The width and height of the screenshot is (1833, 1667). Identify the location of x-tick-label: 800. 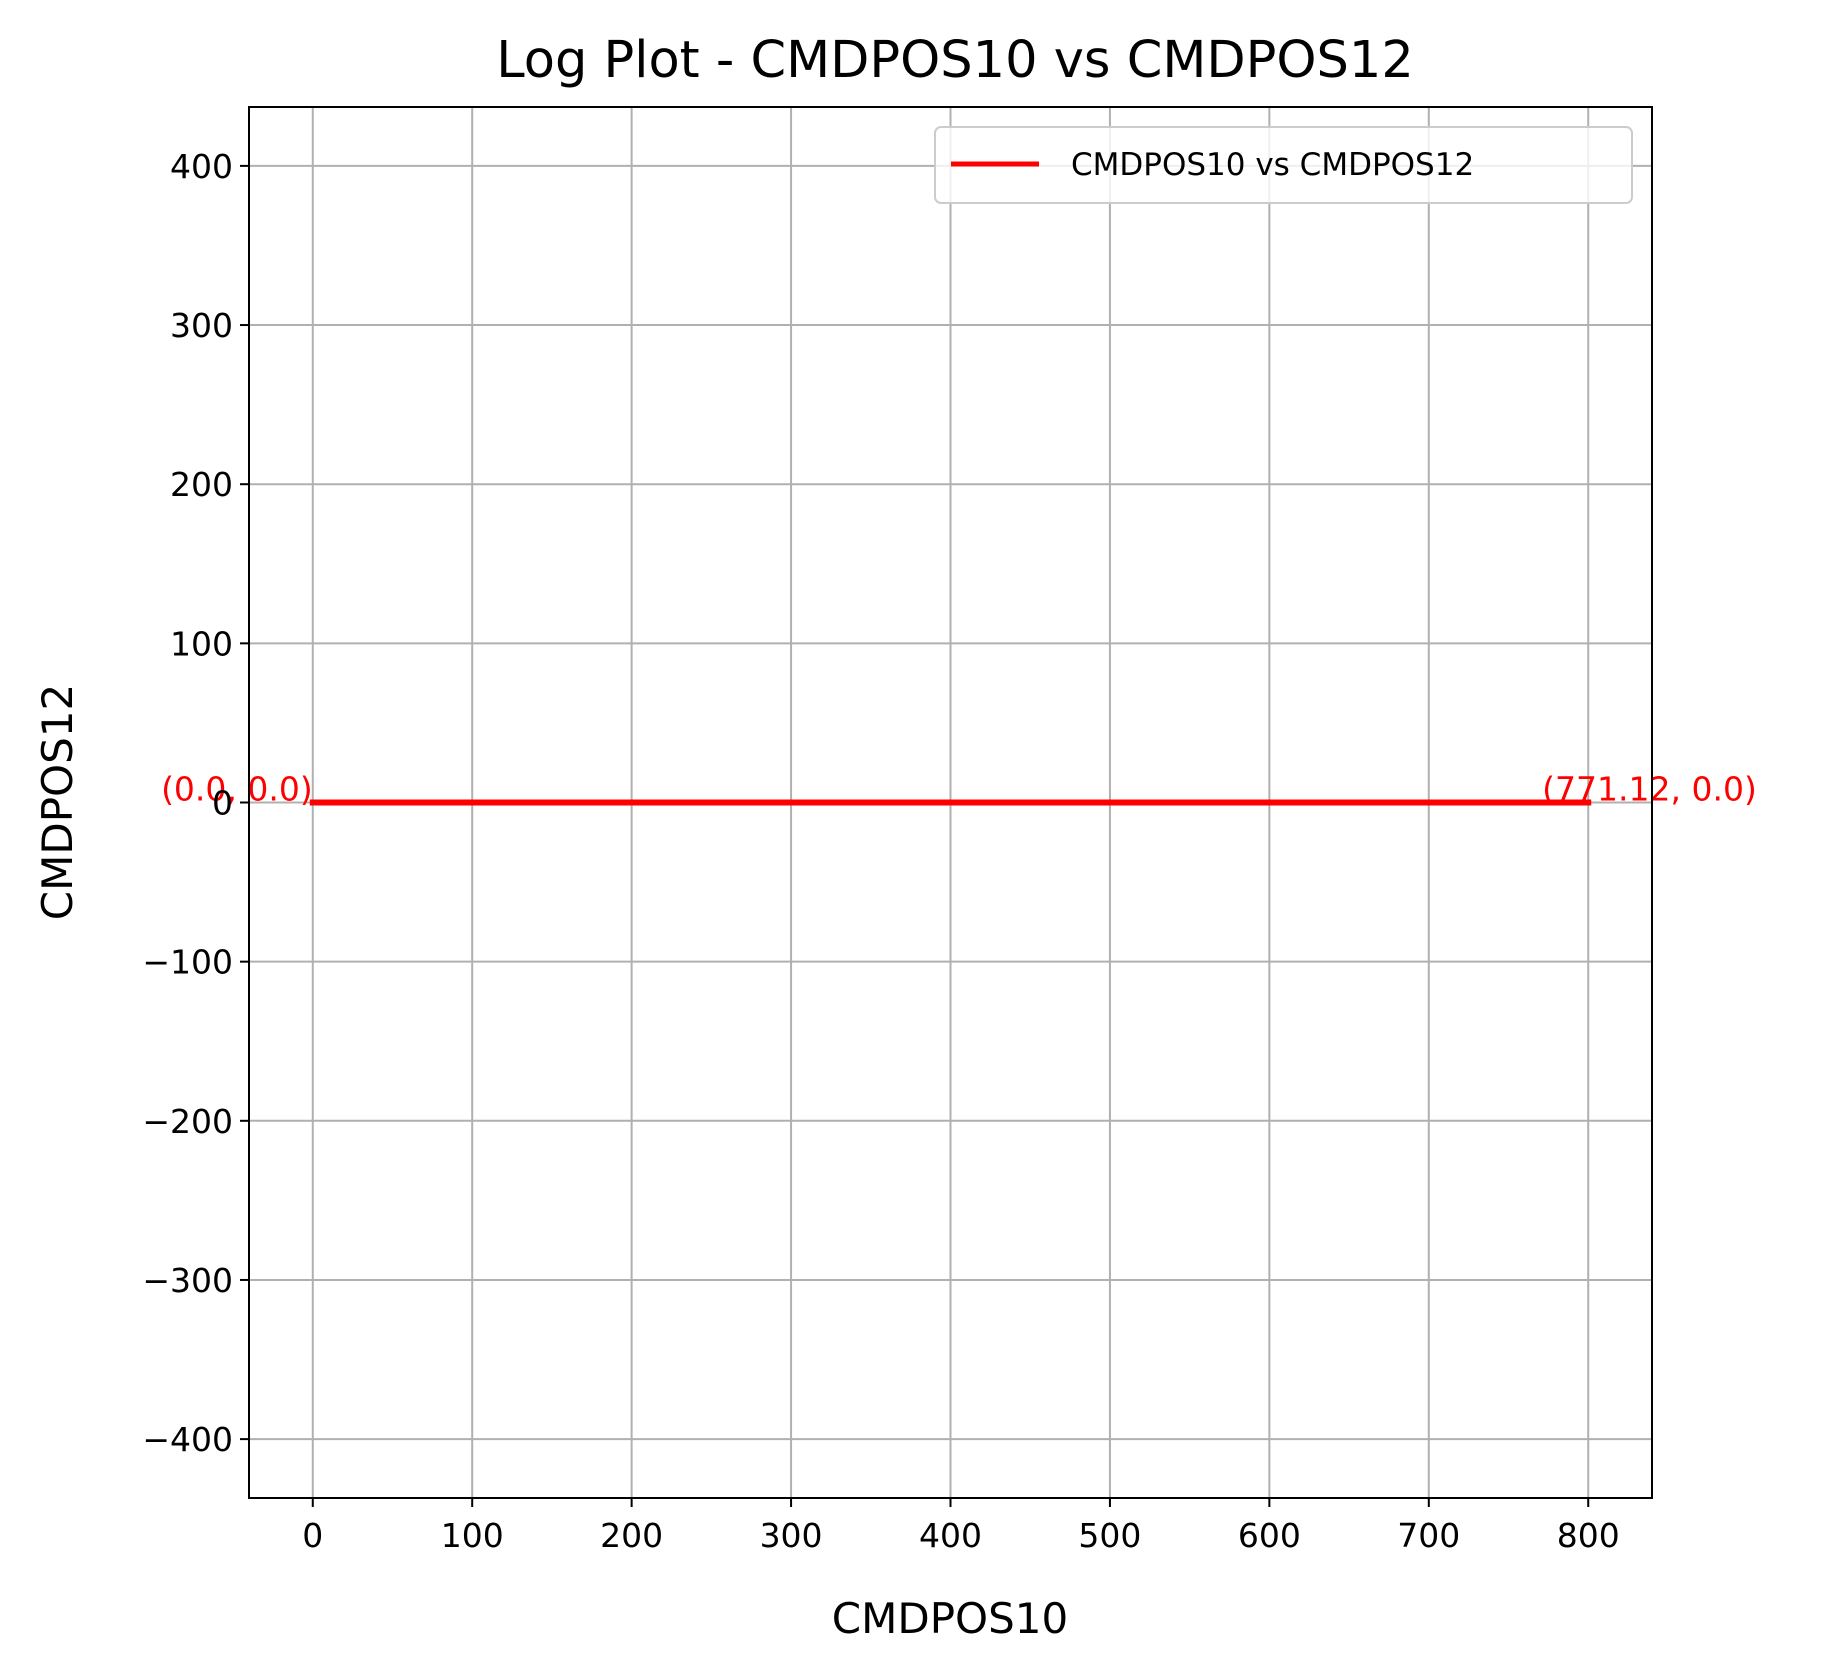
(1588, 1535).